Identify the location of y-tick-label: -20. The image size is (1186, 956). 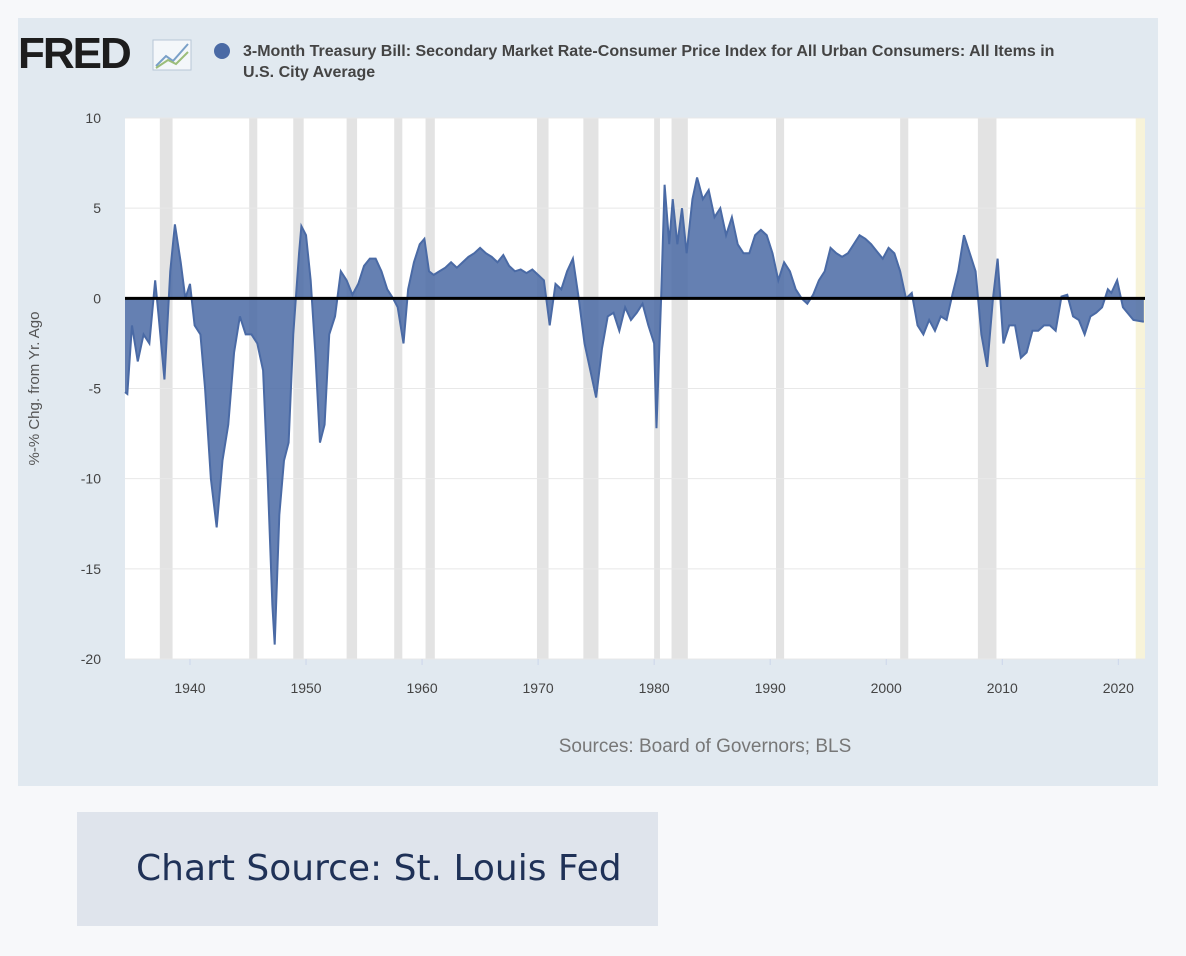
(91, 659).